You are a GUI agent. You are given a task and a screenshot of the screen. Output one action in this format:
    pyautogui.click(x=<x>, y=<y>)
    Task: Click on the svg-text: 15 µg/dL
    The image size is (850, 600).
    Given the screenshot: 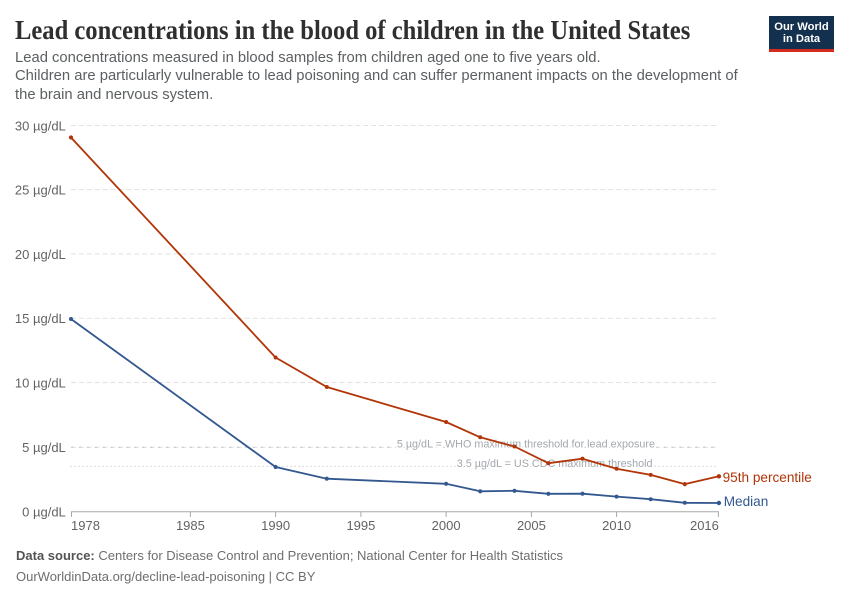 What is the action you would take?
    pyautogui.click(x=40, y=318)
    